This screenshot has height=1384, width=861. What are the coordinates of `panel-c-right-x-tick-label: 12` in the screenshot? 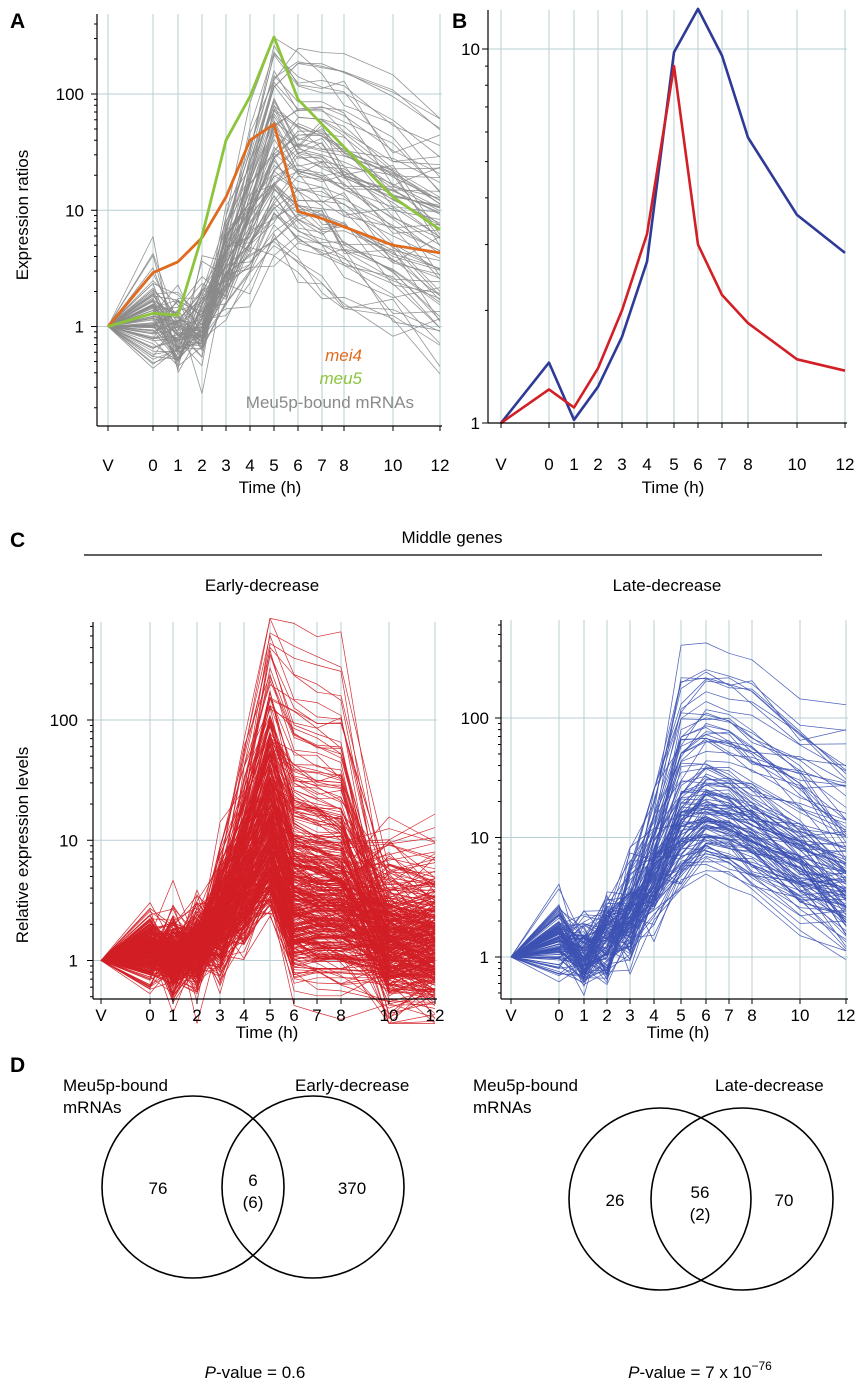 It's located at (846, 1015).